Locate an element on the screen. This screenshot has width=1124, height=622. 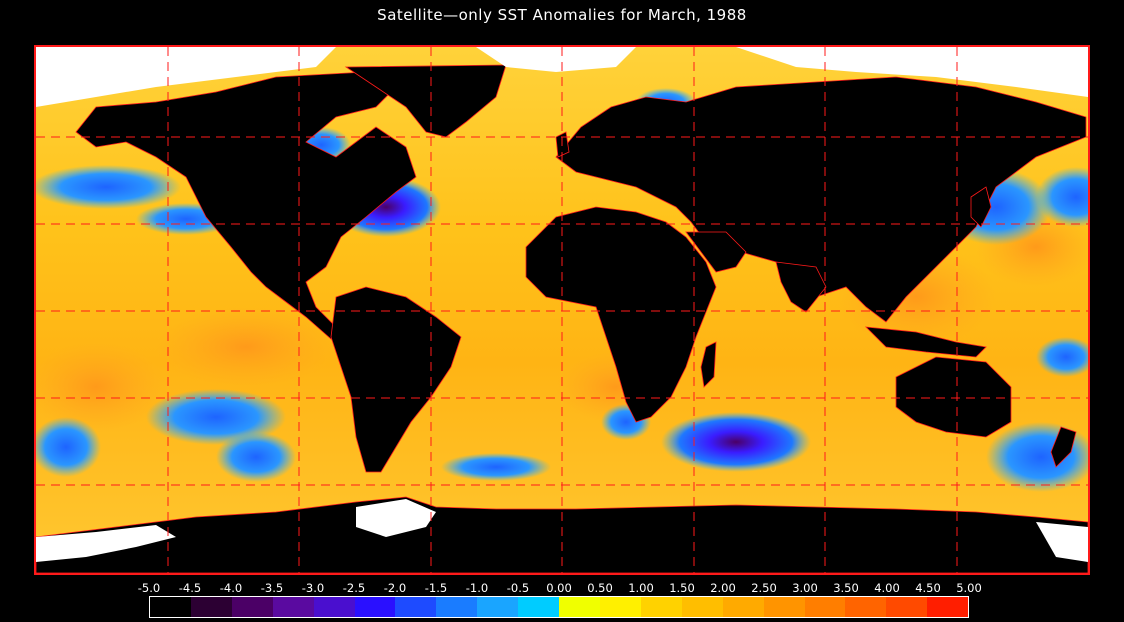
colorbar-tick-label: -1.5 is located at coordinates (436, 588).